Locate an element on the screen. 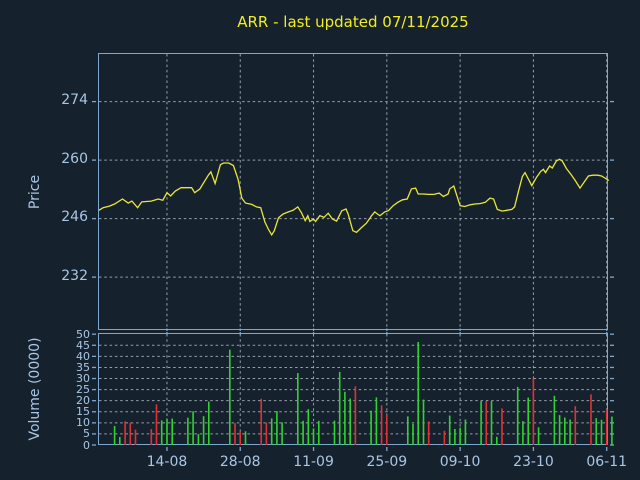  volume-ytick-label: 25 is located at coordinates (83, 390).